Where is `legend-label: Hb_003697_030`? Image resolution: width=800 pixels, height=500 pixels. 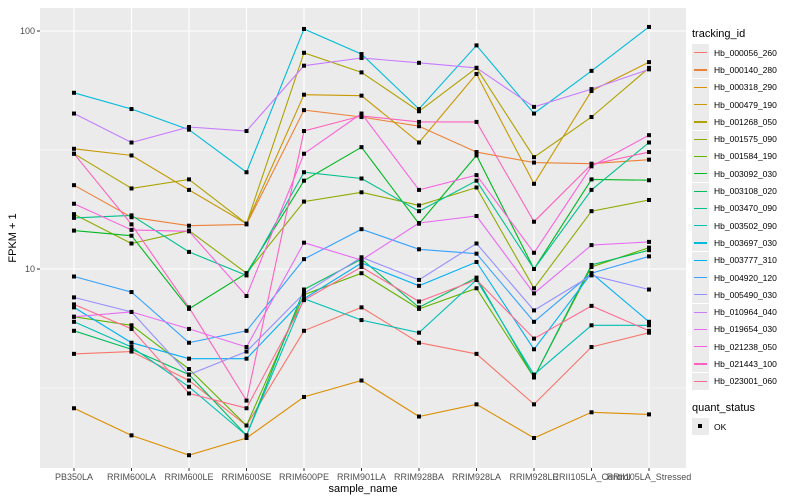
legend-label: Hb_003697_030 is located at coordinates (745, 242).